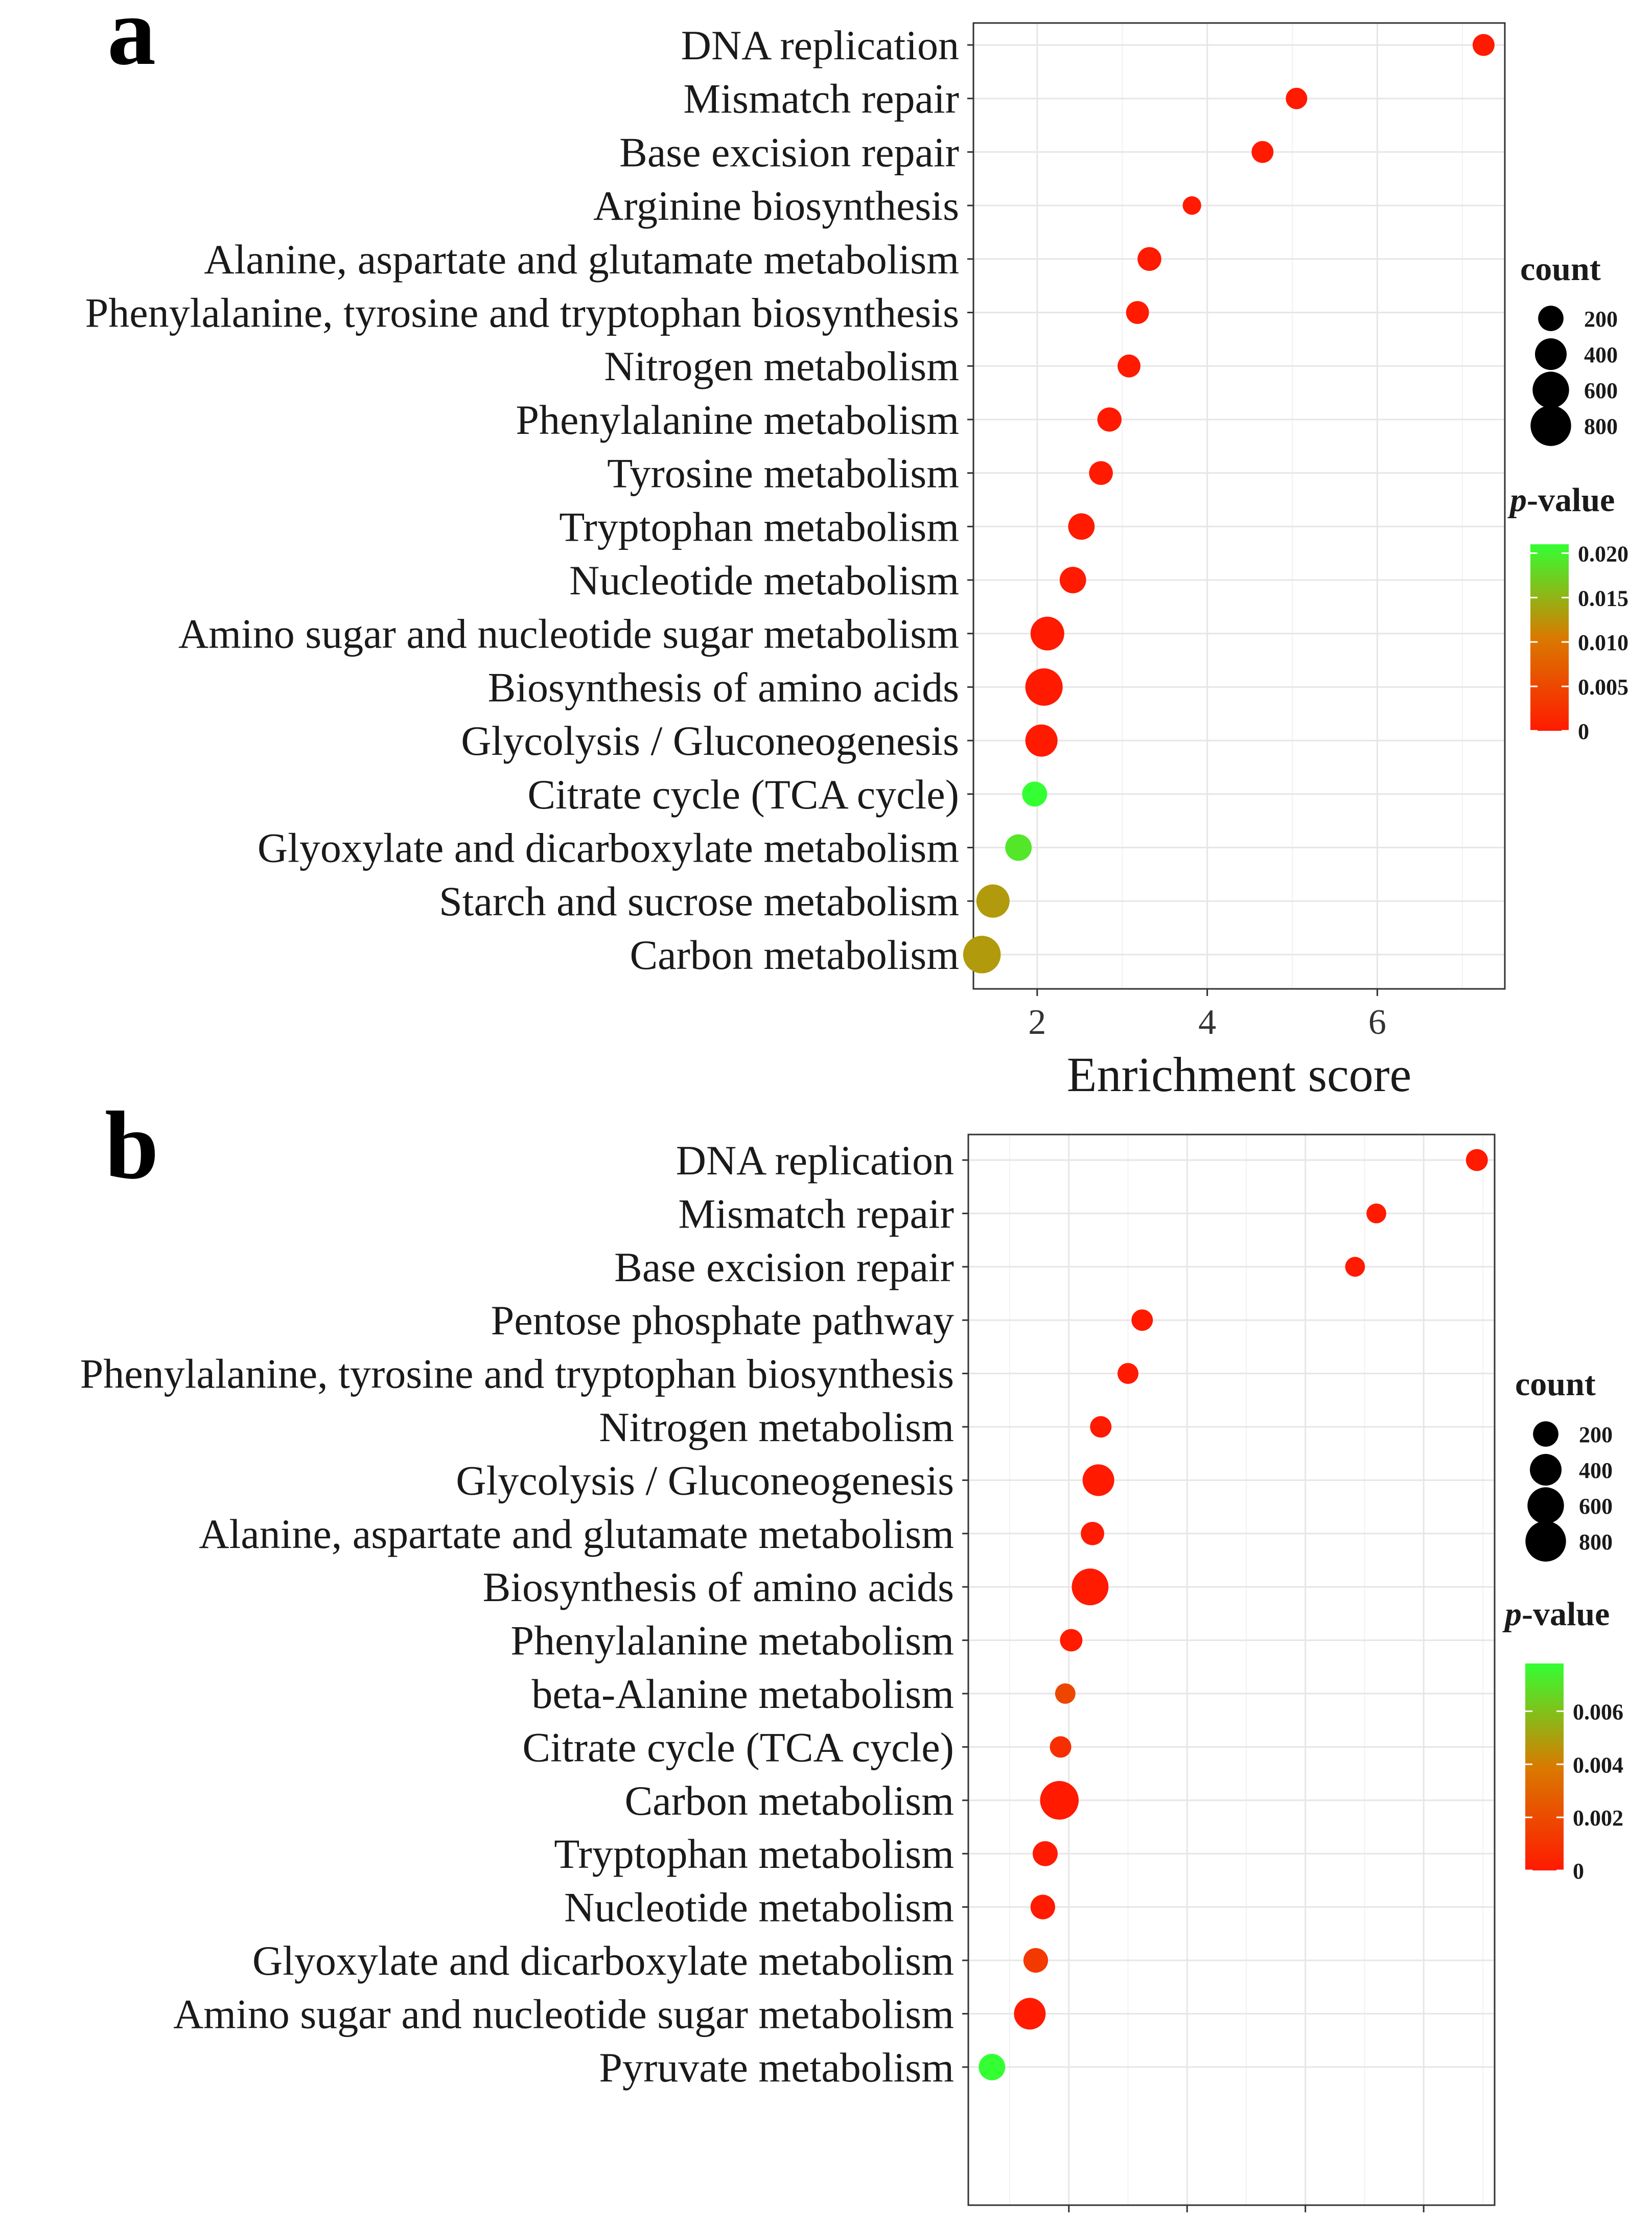 This screenshot has width=1652, height=2221. I want to click on plot-background, so click(1239, 506).